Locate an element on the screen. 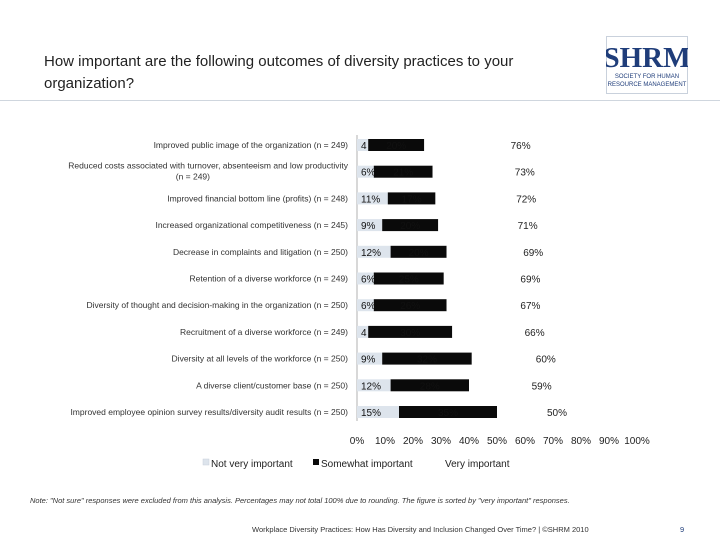  data-label: 60% is located at coordinates (546, 360).